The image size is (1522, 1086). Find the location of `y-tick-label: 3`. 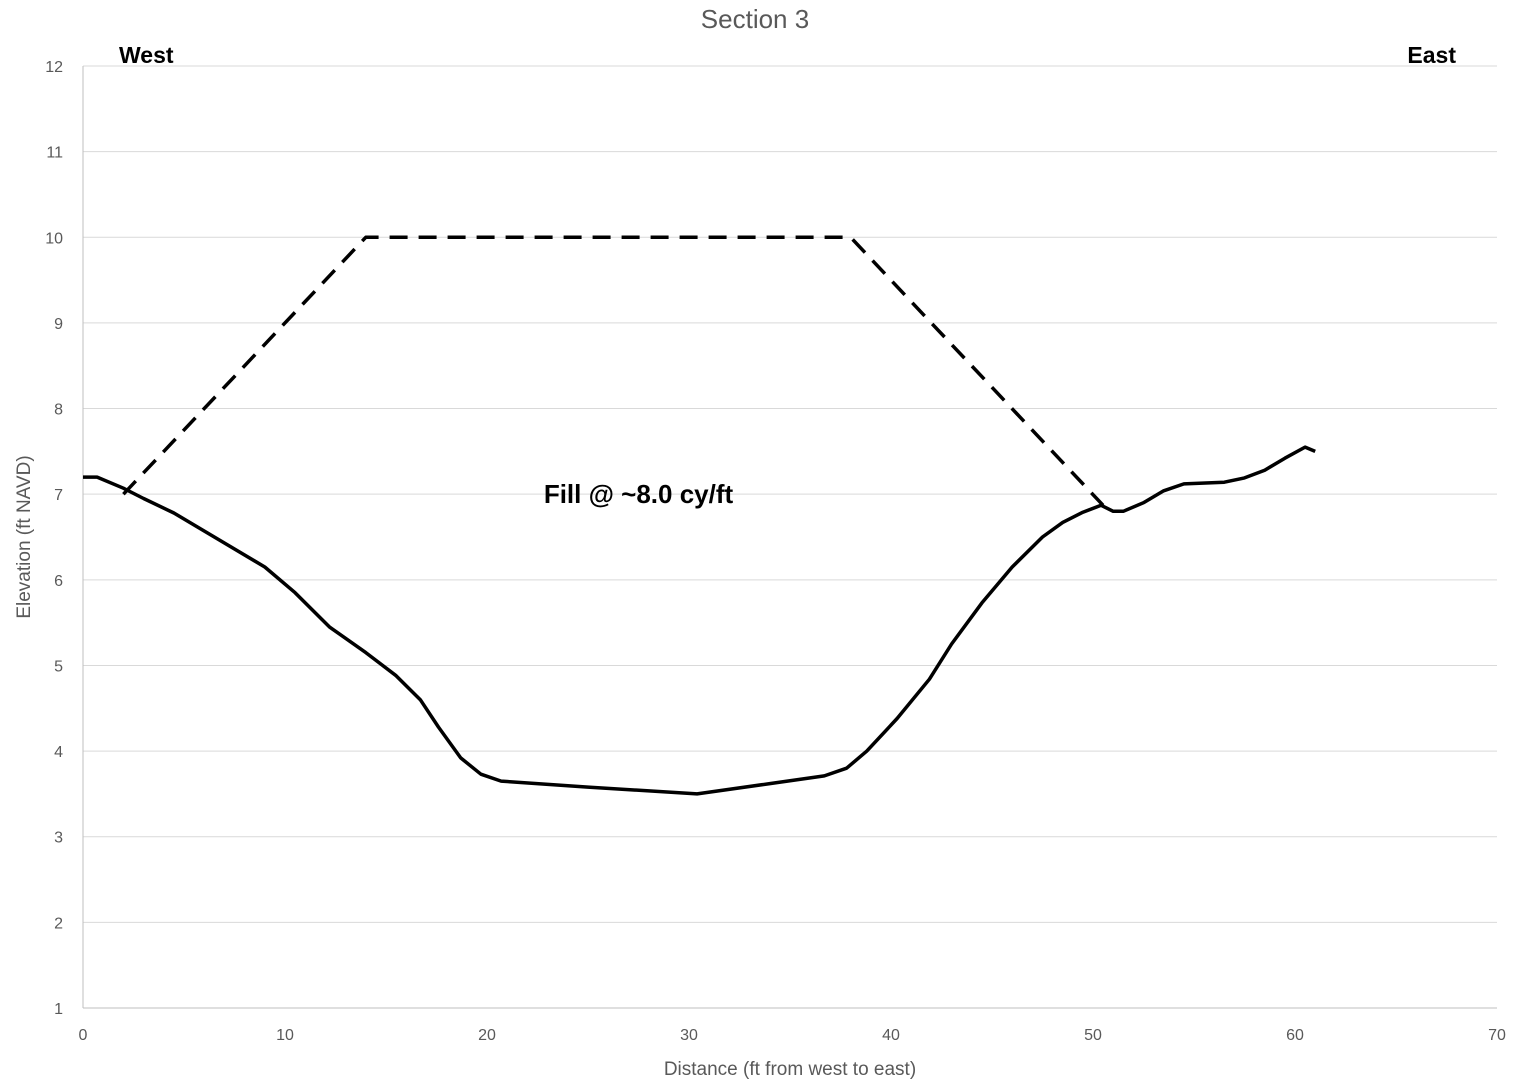

y-tick-label: 3 is located at coordinates (58, 838).